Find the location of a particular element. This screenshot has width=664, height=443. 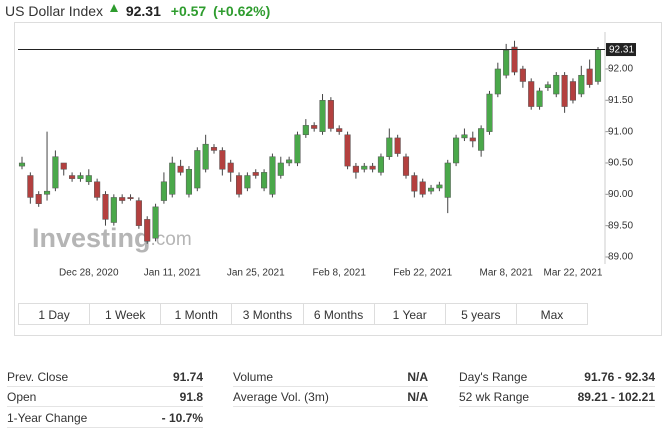

up-arrow is located at coordinates (113, 8).